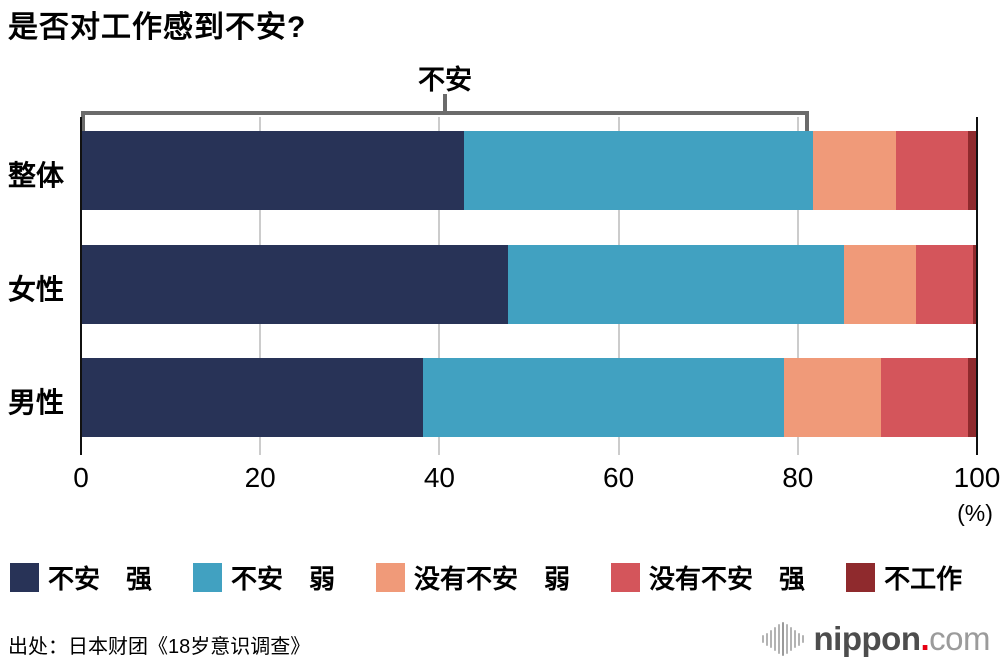 The height and width of the screenshot is (664, 1000). I want to click on legend-label: 不安 强, so click(100, 579).